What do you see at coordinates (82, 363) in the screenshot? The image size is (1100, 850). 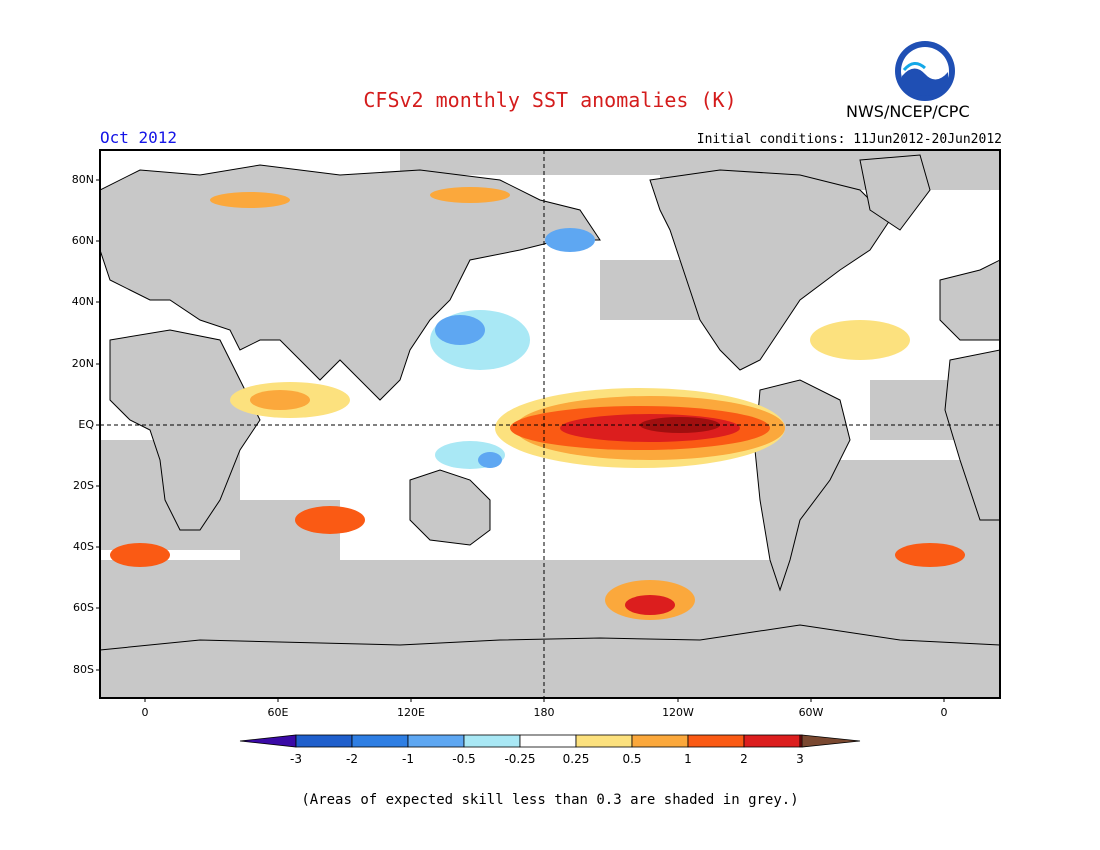 I see `lat-label: 20N` at bounding box center [82, 363].